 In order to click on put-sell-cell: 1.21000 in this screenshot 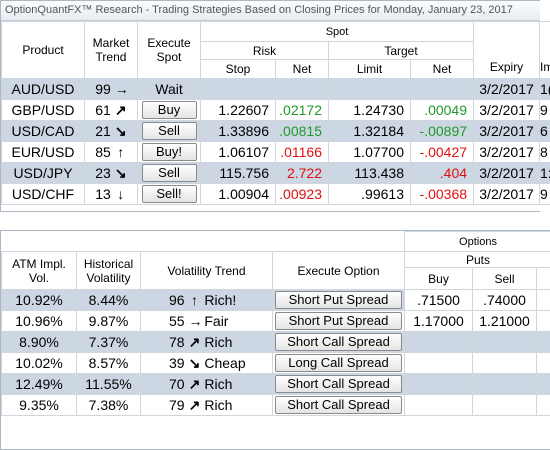, I will do `click(504, 321)`.